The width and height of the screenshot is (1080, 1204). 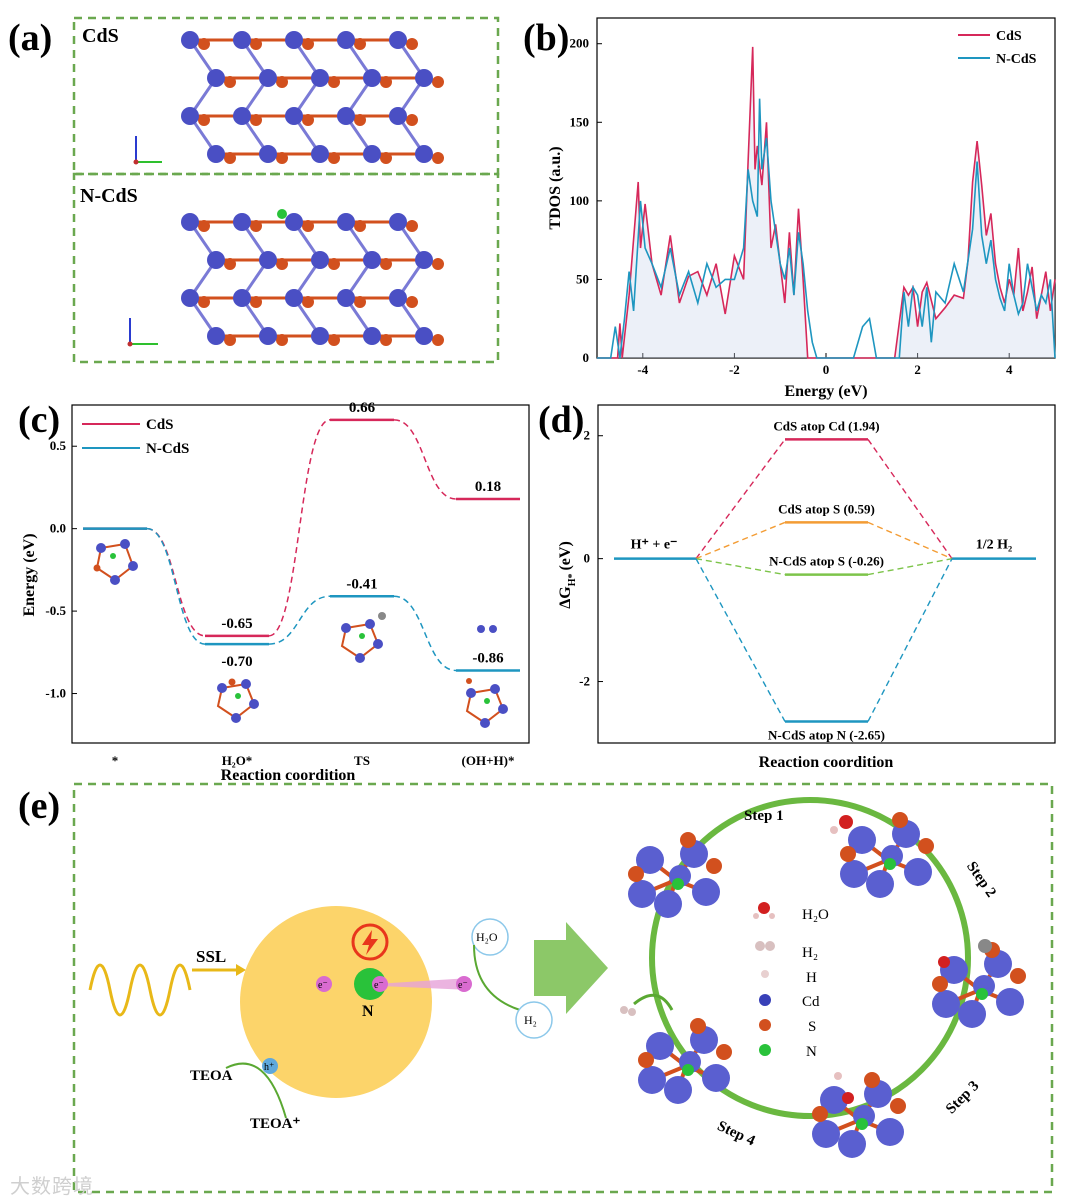 I want to click on dgh-series-label: N-CdS atop N (-2.65), so click(x=826, y=734).